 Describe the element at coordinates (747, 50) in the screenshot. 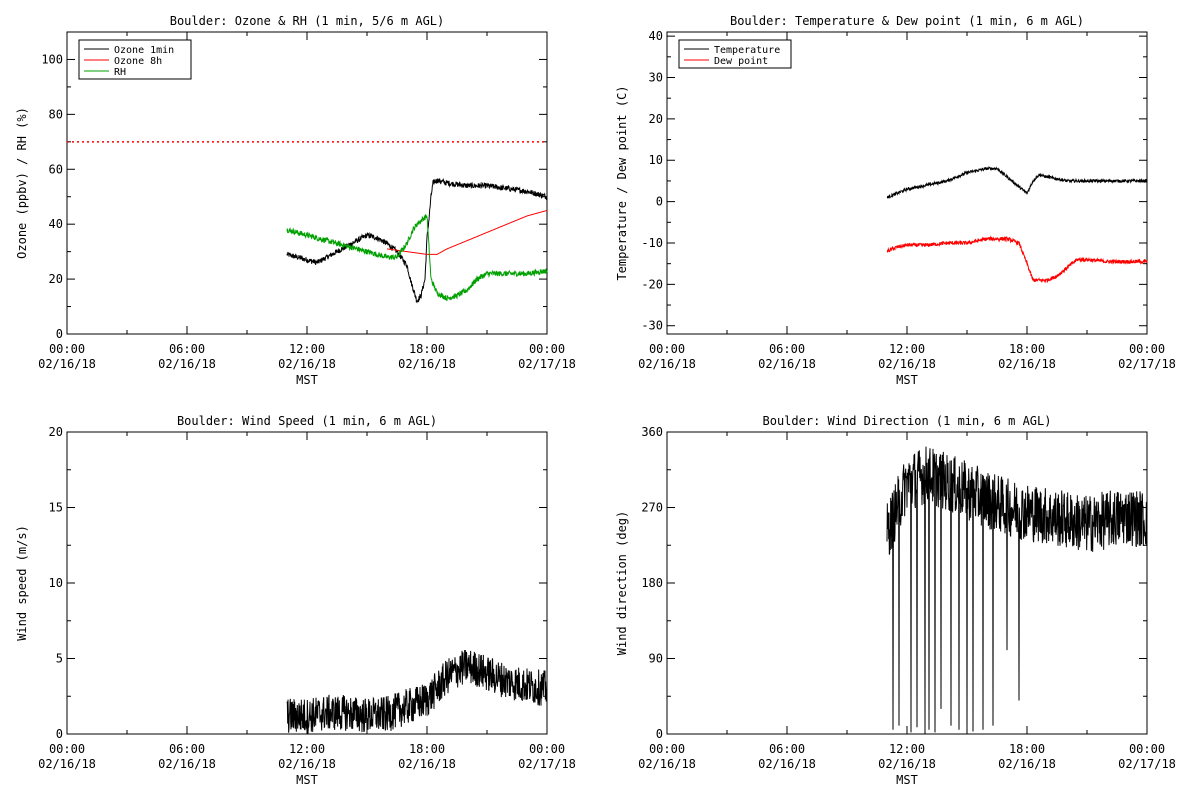

I see `legend-label: Temperature` at that location.